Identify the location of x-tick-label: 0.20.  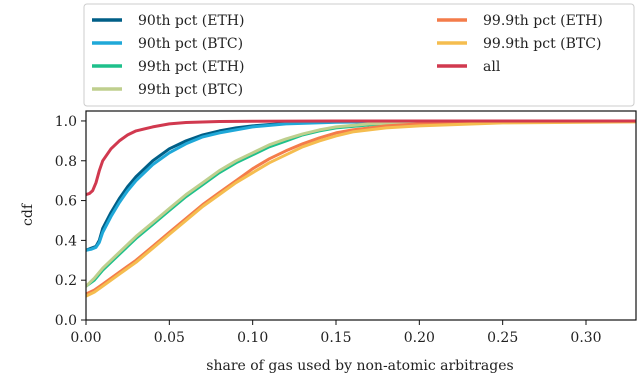
(419, 338).